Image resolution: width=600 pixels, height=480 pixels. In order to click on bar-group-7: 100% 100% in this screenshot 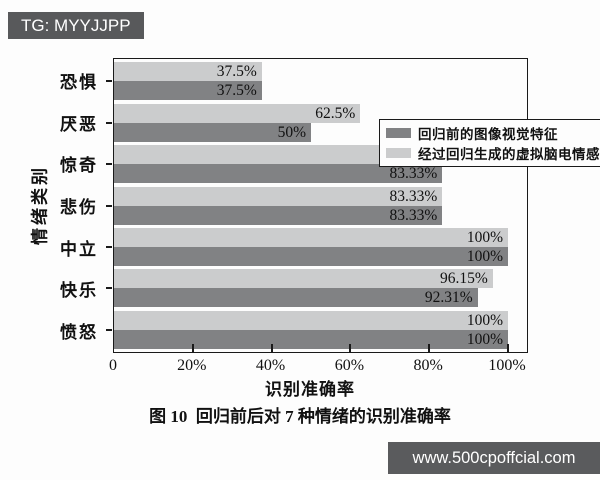, I will do `click(311, 329)`.